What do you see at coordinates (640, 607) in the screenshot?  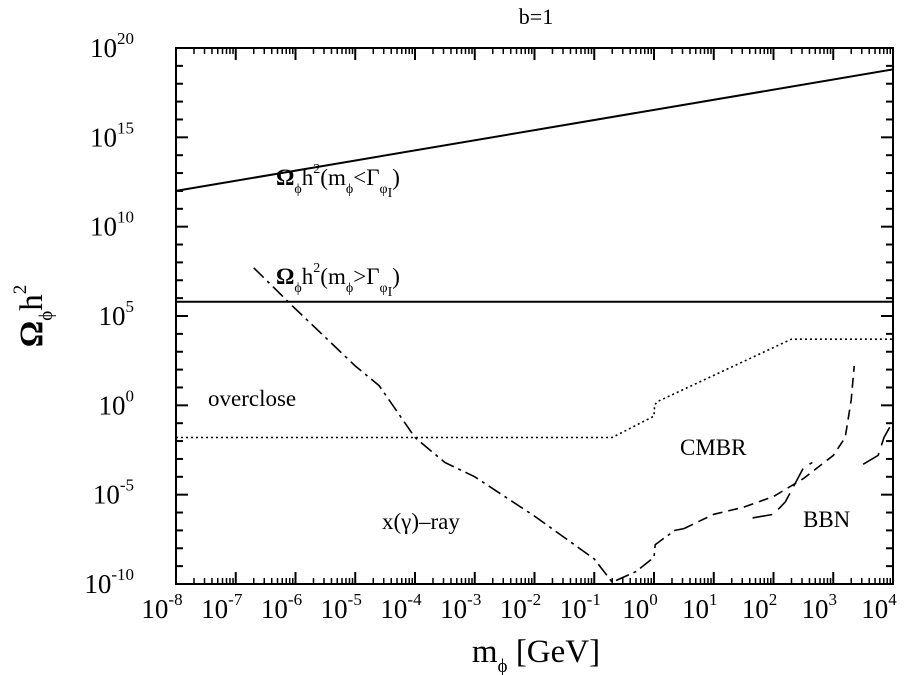 I see `x-tick-label: 10⁰` at bounding box center [640, 607].